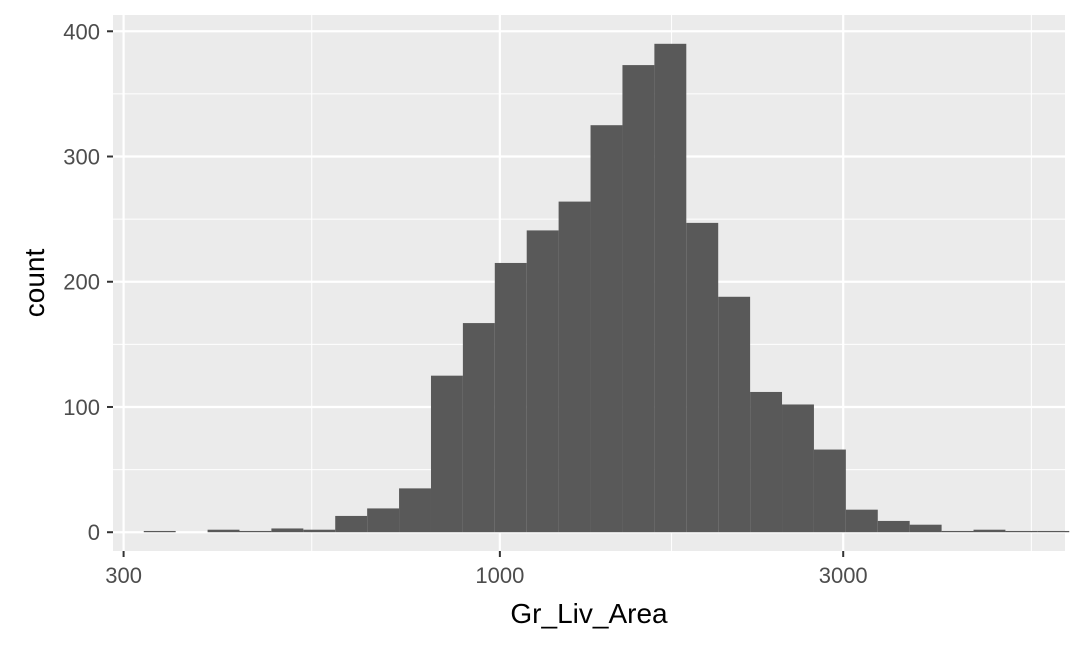  What do you see at coordinates (843, 575) in the screenshot?
I see `x-tick-label: 3000` at bounding box center [843, 575].